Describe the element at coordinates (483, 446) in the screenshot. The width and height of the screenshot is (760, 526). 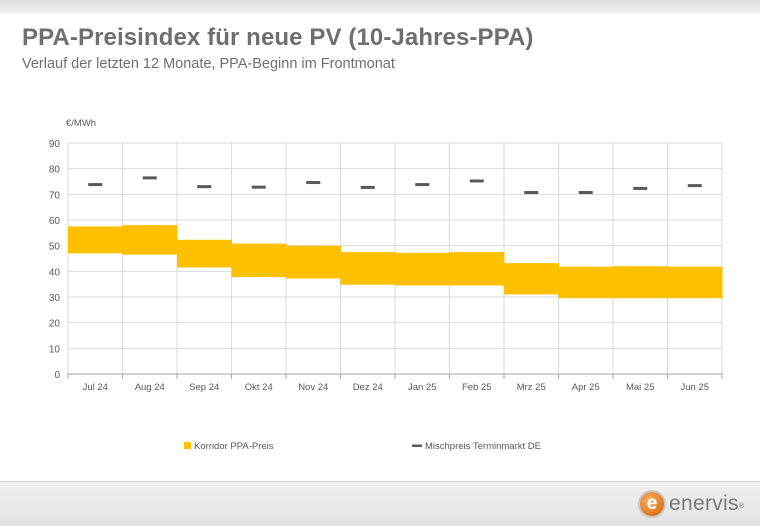
I see `legend-label-market: Mischpreis Terminmarkt DE` at that location.